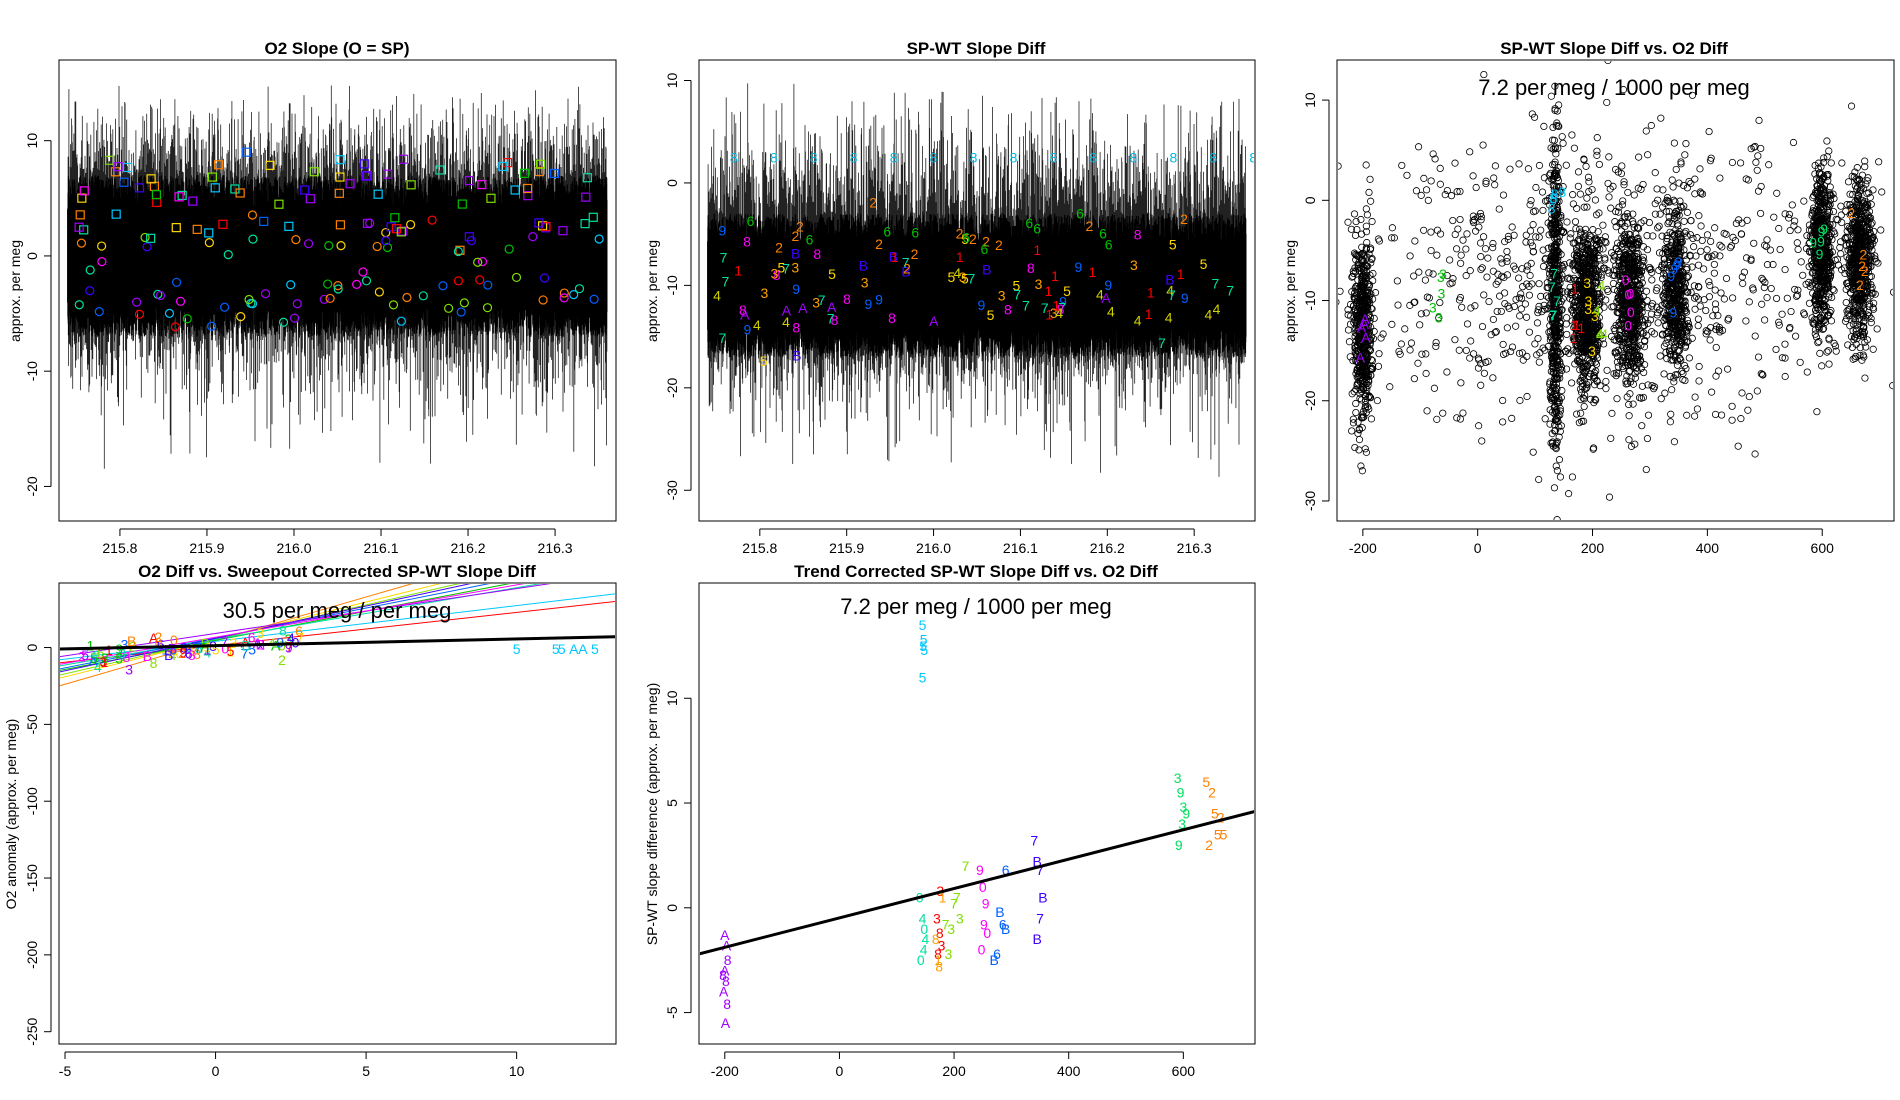 Image resolution: width=1900 pixels, height=1100 pixels. What do you see at coordinates (32, 141) in the screenshot?
I see `y-tick-label: 10` at bounding box center [32, 141].